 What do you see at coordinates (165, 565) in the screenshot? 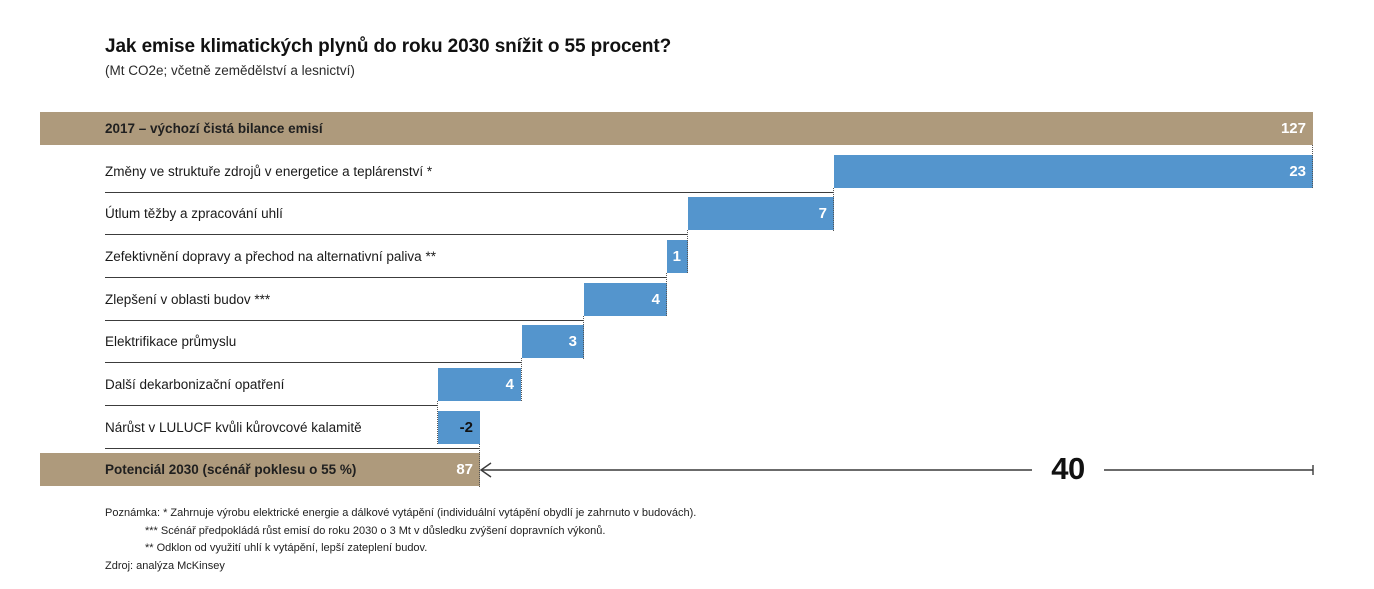
I see `source-line: Zdroj: analýza McKinsey` at bounding box center [165, 565].